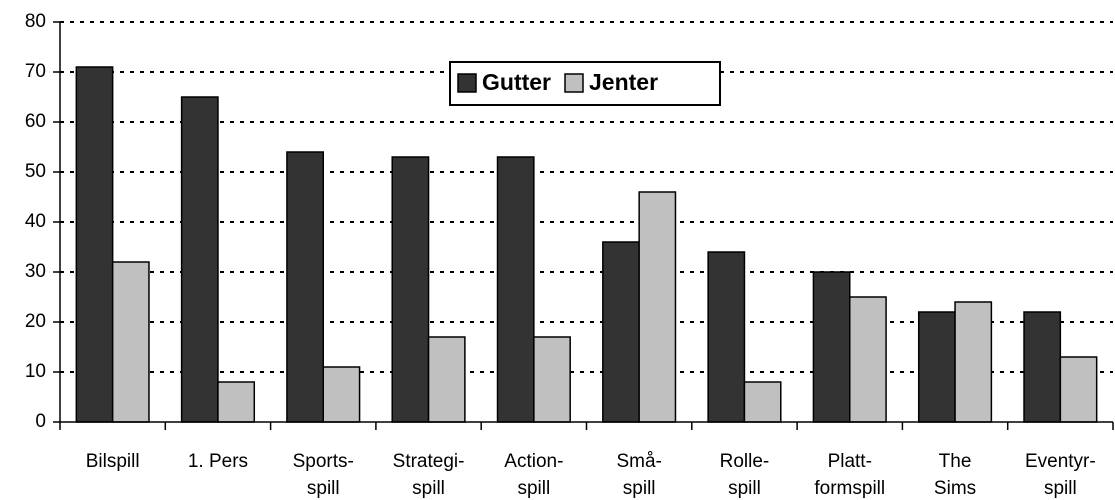 This screenshot has height=500, width=1115. What do you see at coordinates (35, 21) in the screenshot?
I see `y-tick-label: 80` at bounding box center [35, 21].